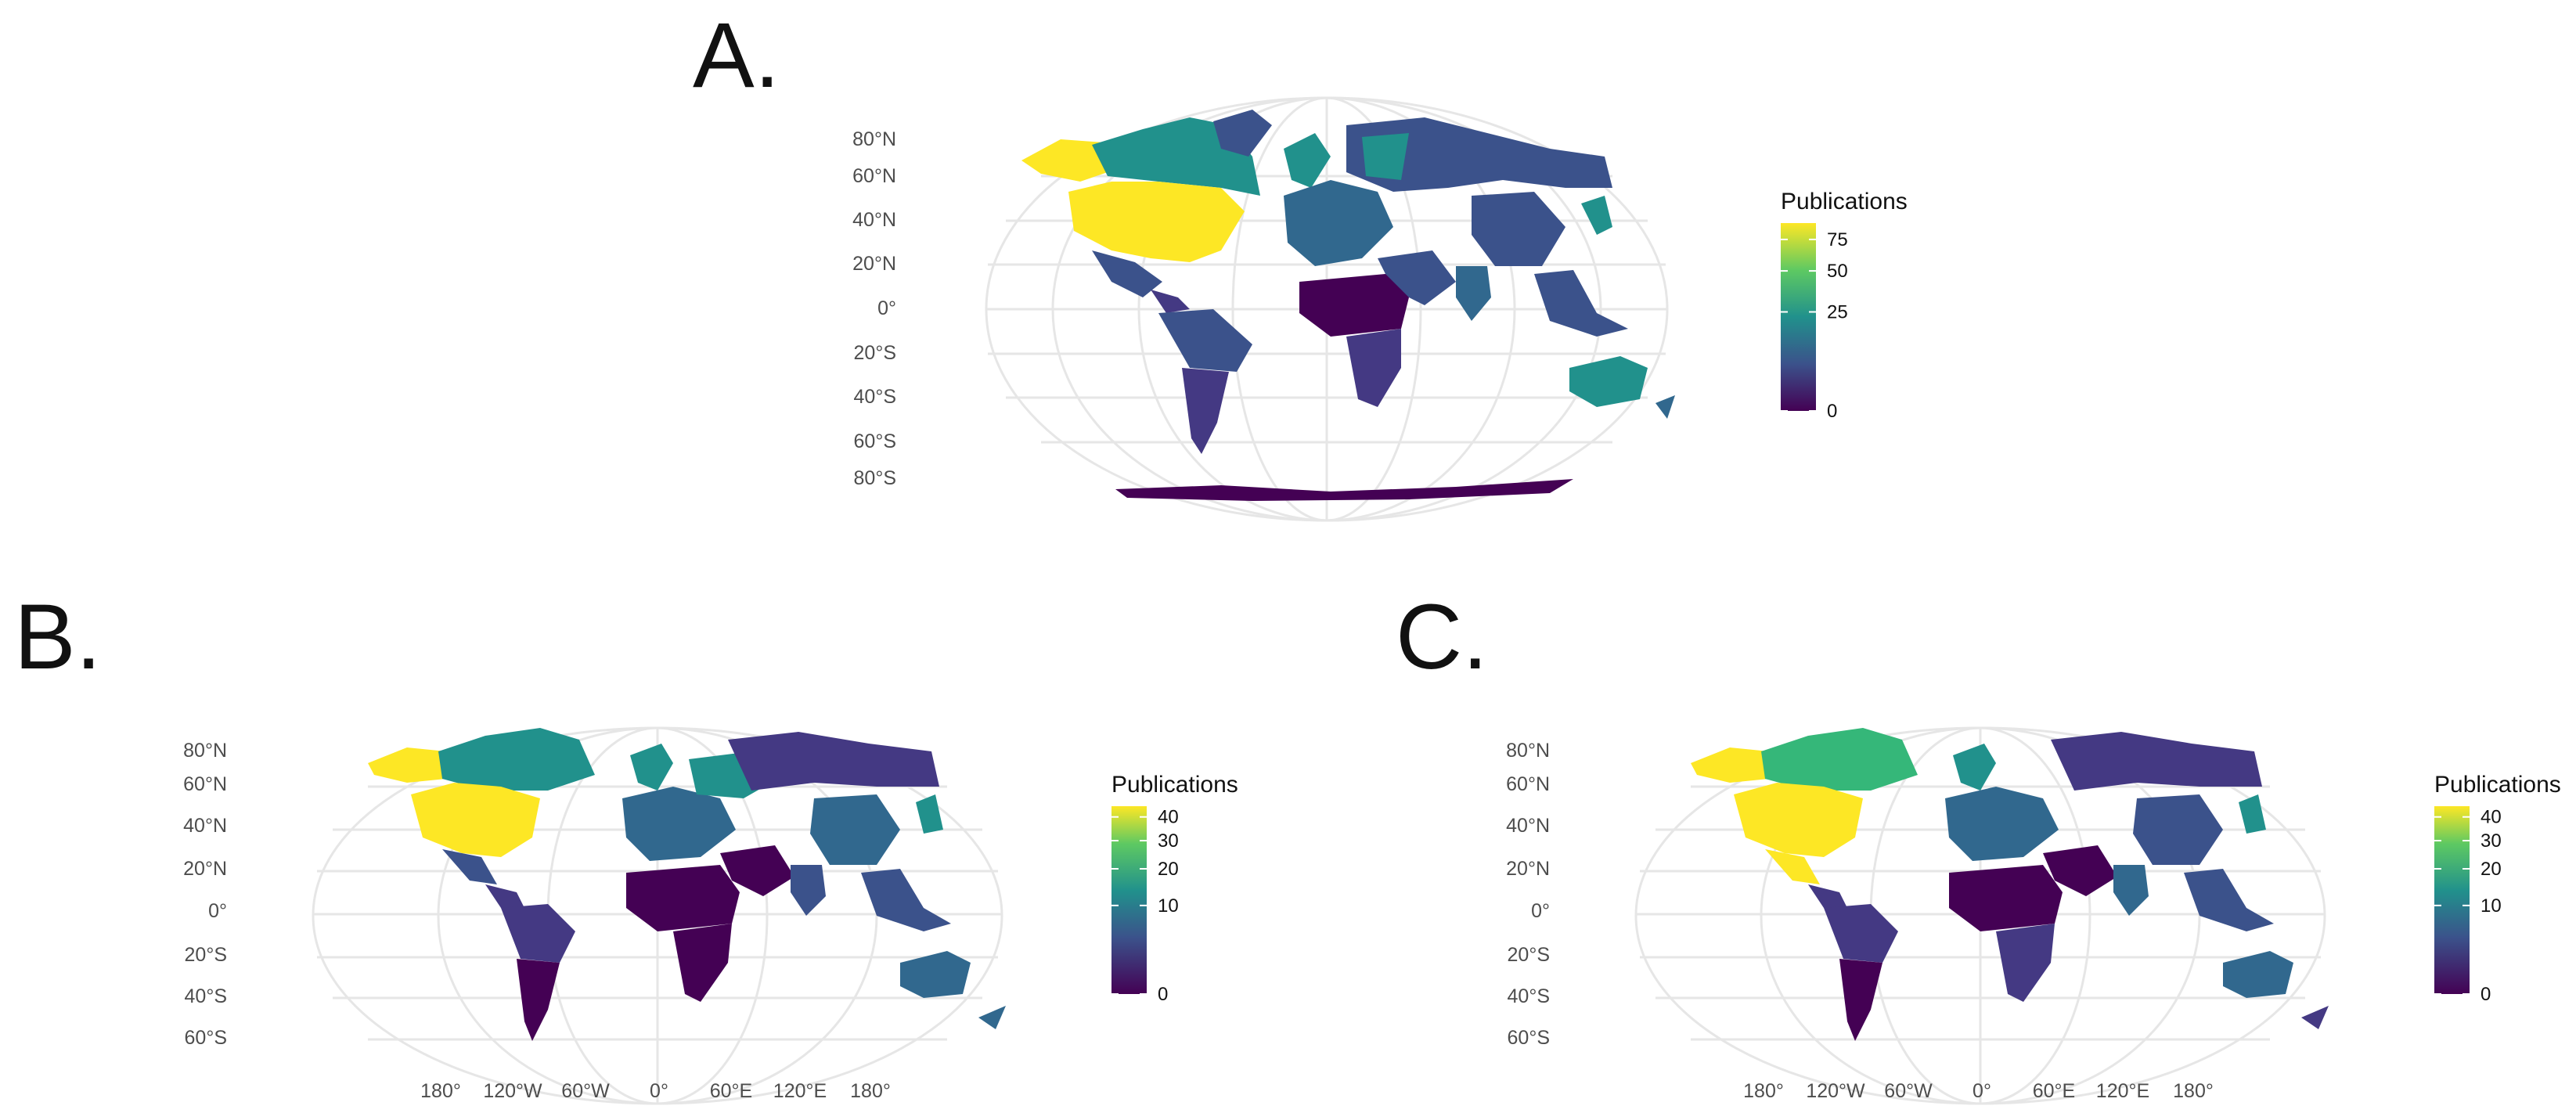  What do you see at coordinates (1170, 301) in the screenshot?
I see `central-america` at bounding box center [1170, 301].